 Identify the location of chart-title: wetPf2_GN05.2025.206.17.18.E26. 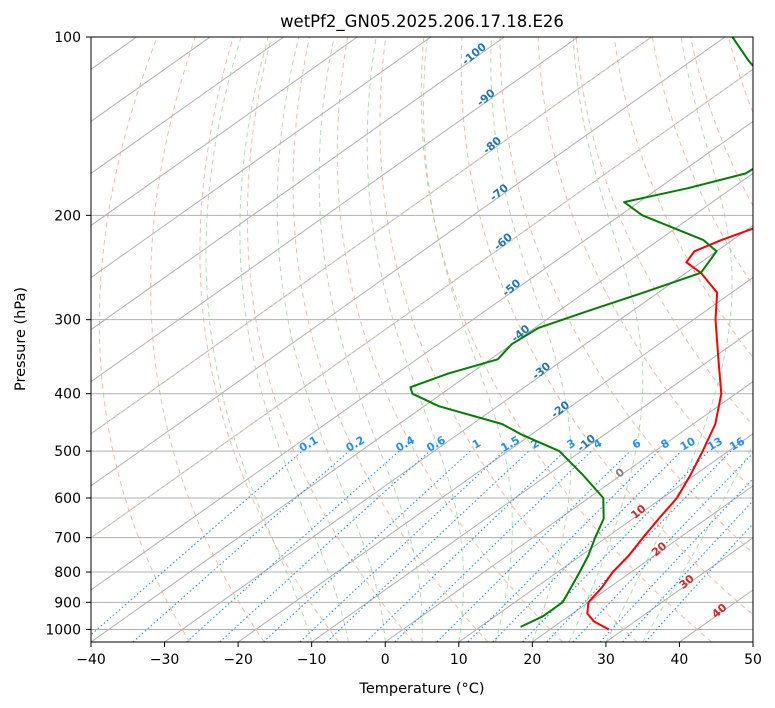
(422, 22).